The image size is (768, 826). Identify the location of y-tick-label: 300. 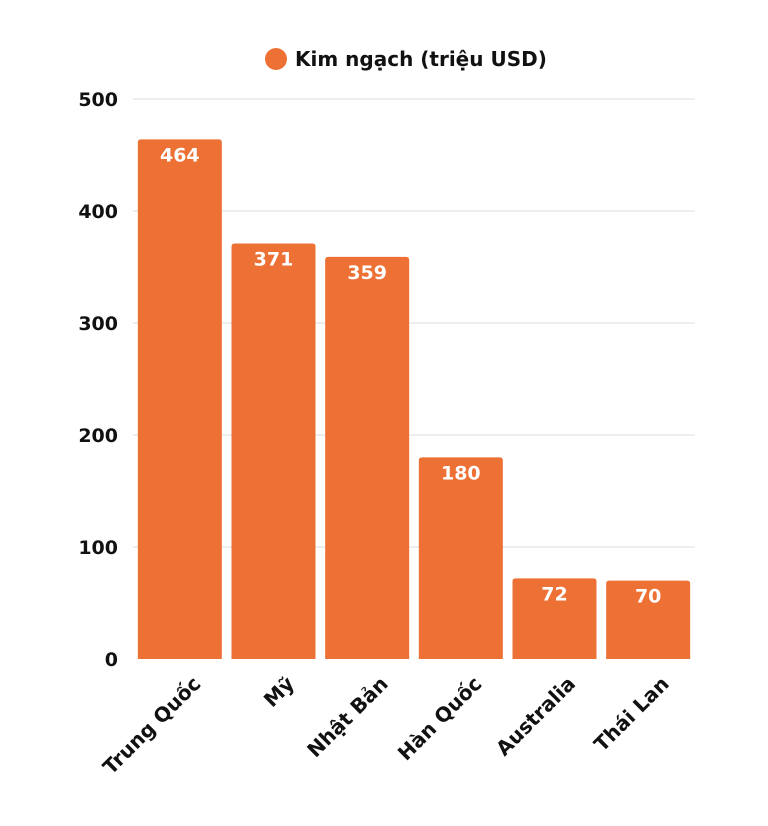
(98, 324).